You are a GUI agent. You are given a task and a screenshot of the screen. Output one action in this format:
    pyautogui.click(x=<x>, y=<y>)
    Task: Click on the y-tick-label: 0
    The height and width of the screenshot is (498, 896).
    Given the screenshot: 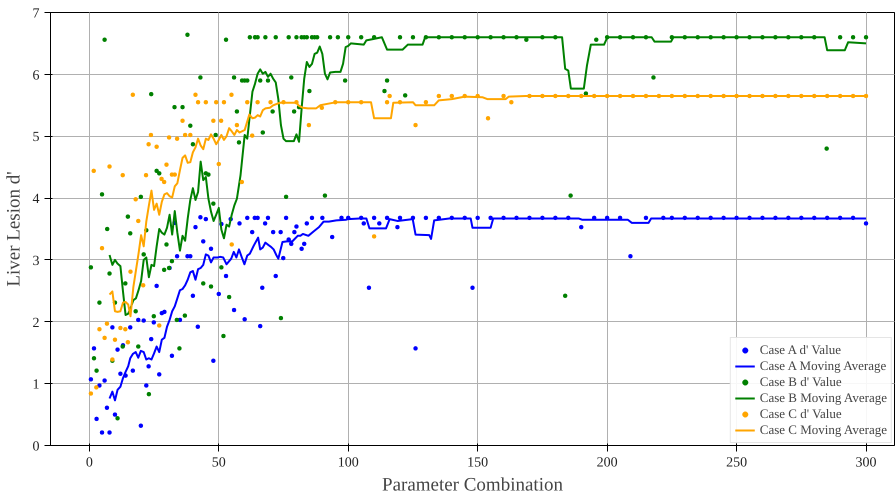 What is the action you would take?
    pyautogui.click(x=36, y=447)
    